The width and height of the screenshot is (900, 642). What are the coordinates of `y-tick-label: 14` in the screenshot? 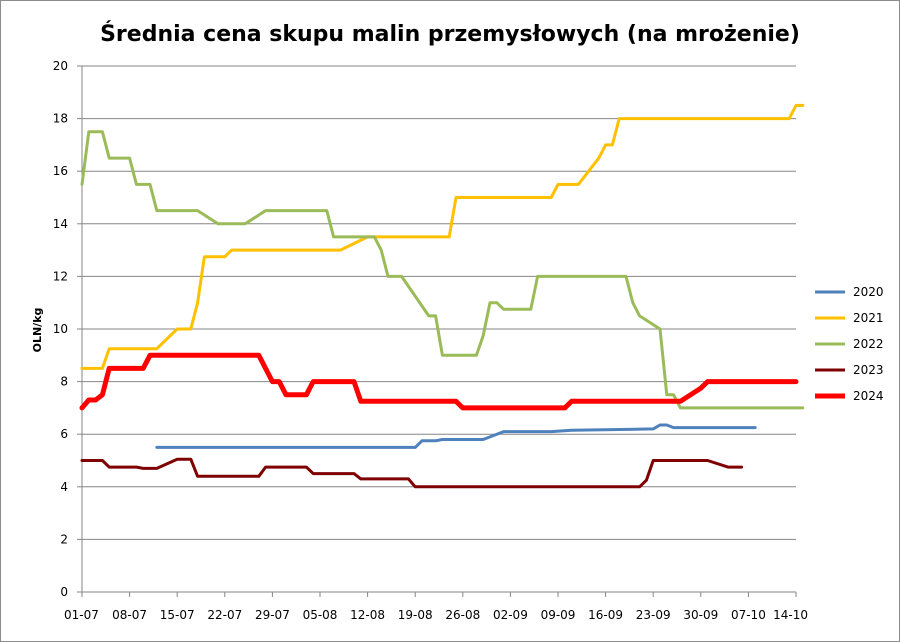 It's located at (60, 224).